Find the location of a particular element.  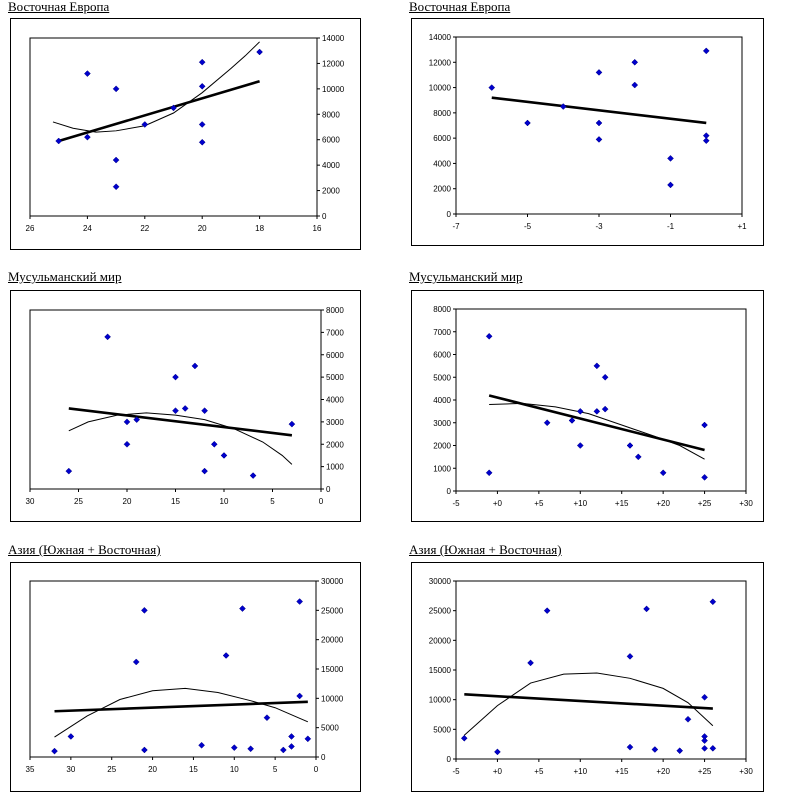

x-tick-label: -1 is located at coordinates (671, 226).